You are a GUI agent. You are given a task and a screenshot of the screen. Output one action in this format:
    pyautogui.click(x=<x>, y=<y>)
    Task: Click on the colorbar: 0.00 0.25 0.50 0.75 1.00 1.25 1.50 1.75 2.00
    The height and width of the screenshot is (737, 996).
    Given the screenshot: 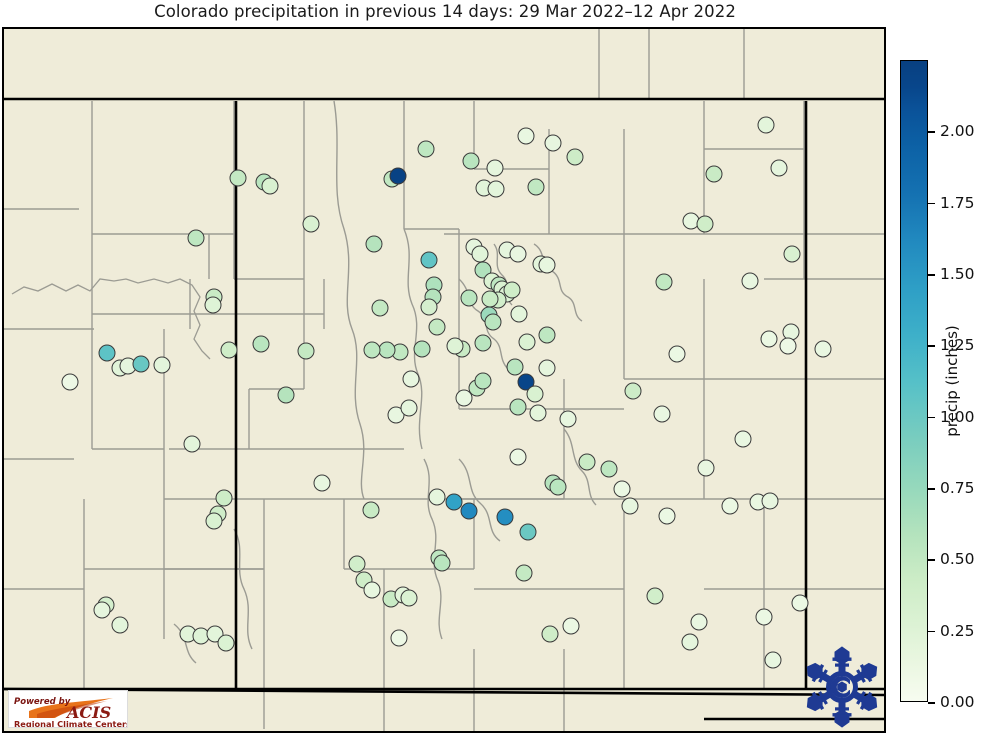 What is the action you would take?
    pyautogui.click(x=937, y=385)
    